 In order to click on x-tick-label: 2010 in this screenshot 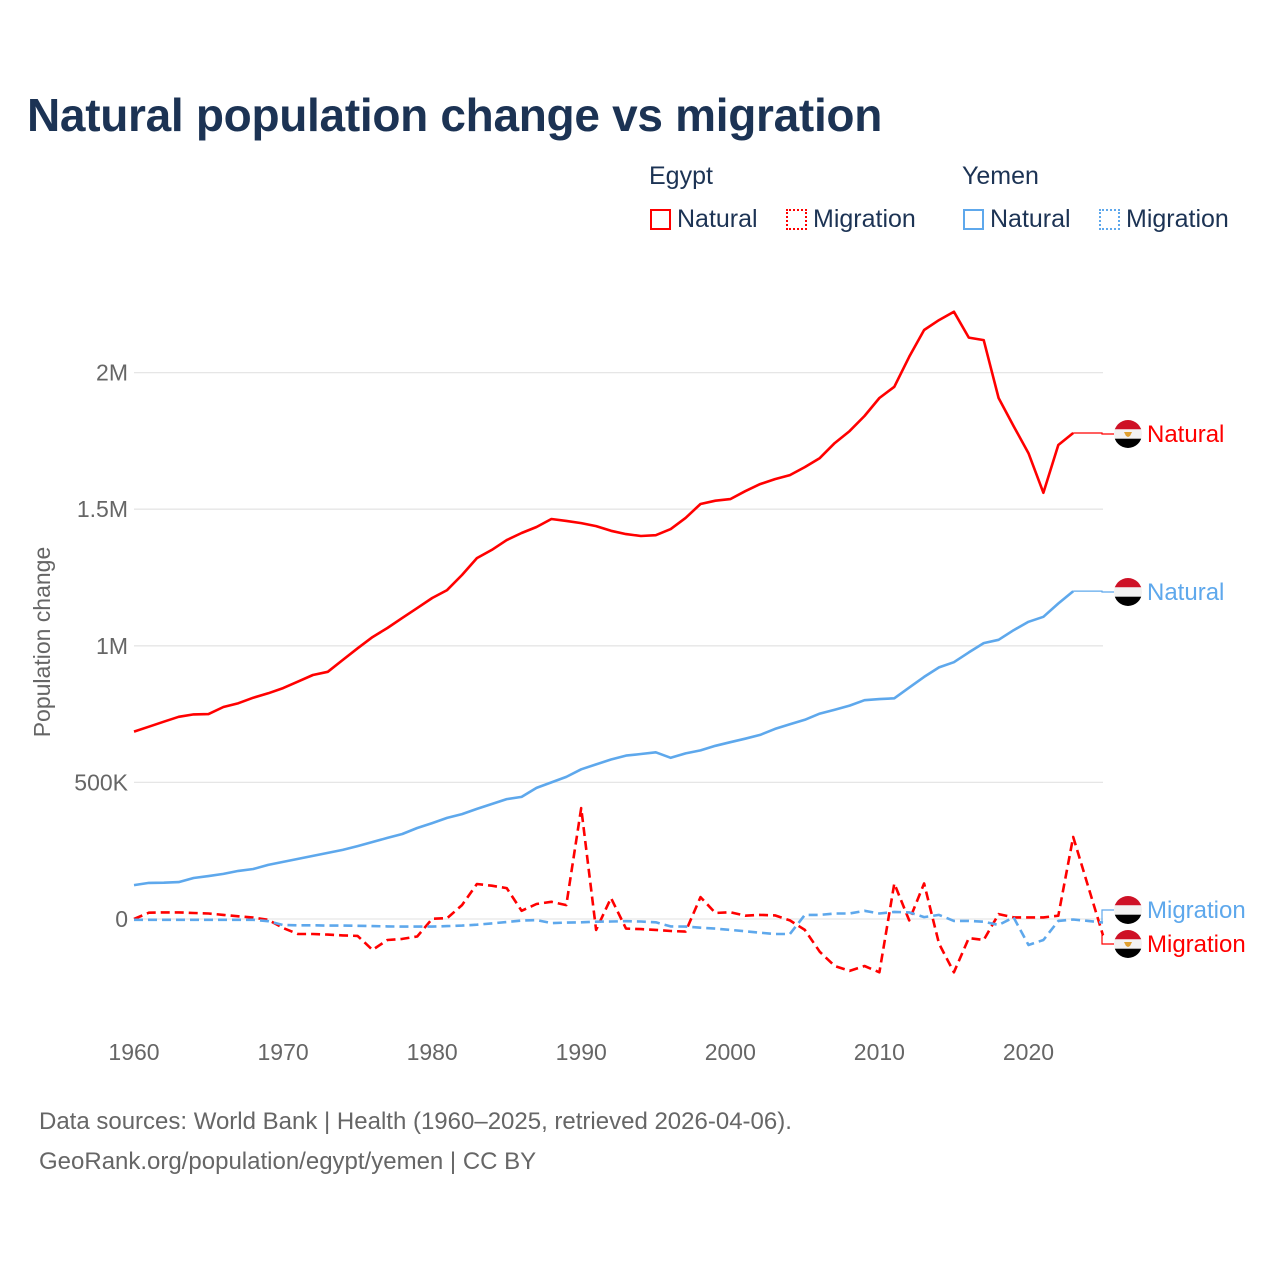, I will do `click(879, 1052)`.